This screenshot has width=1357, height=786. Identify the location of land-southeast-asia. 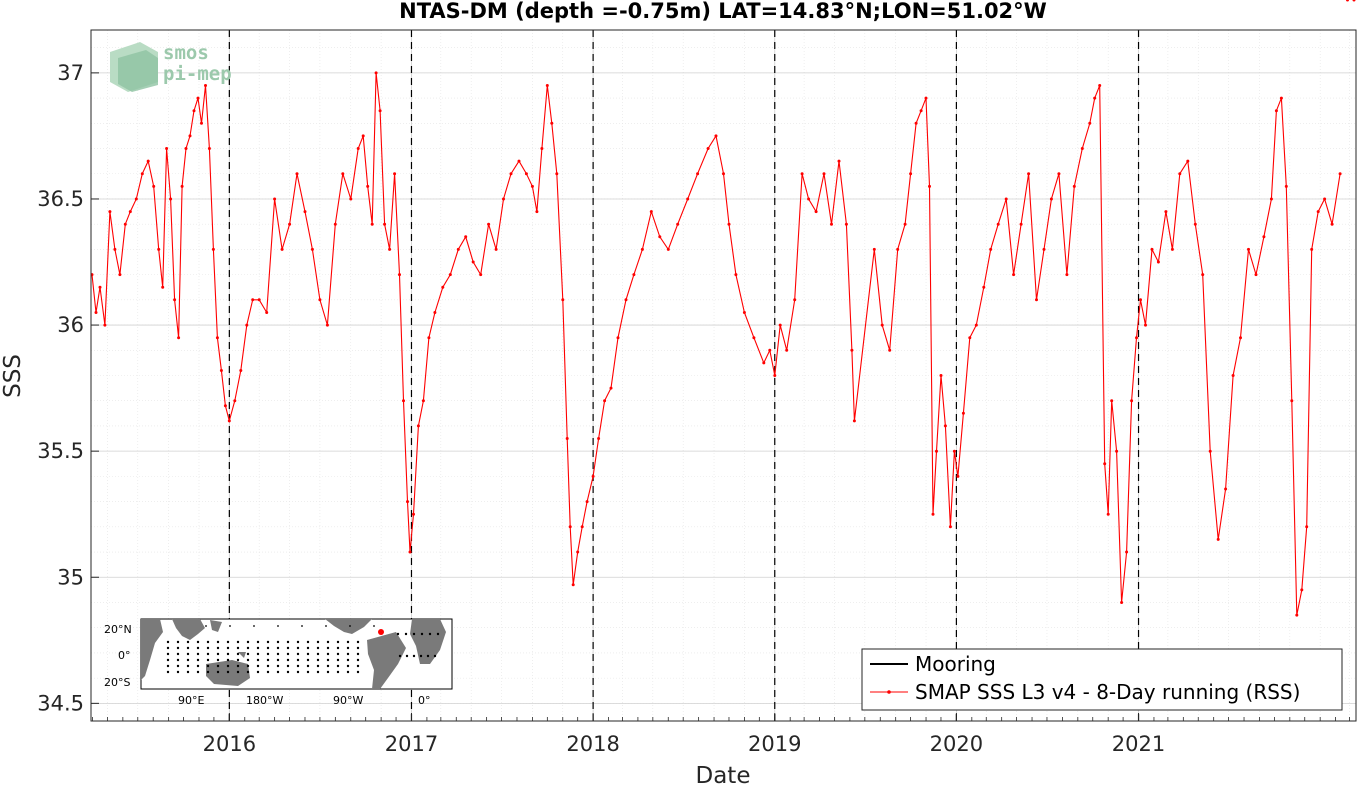
(216, 626).